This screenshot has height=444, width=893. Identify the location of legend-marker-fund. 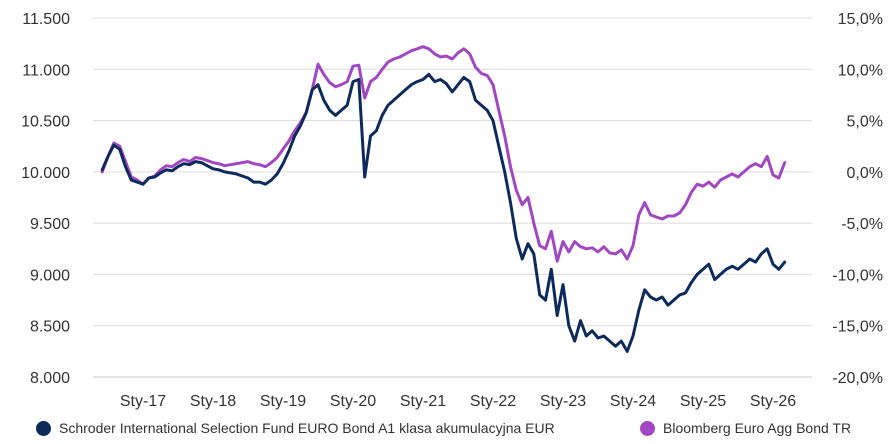
(43, 428).